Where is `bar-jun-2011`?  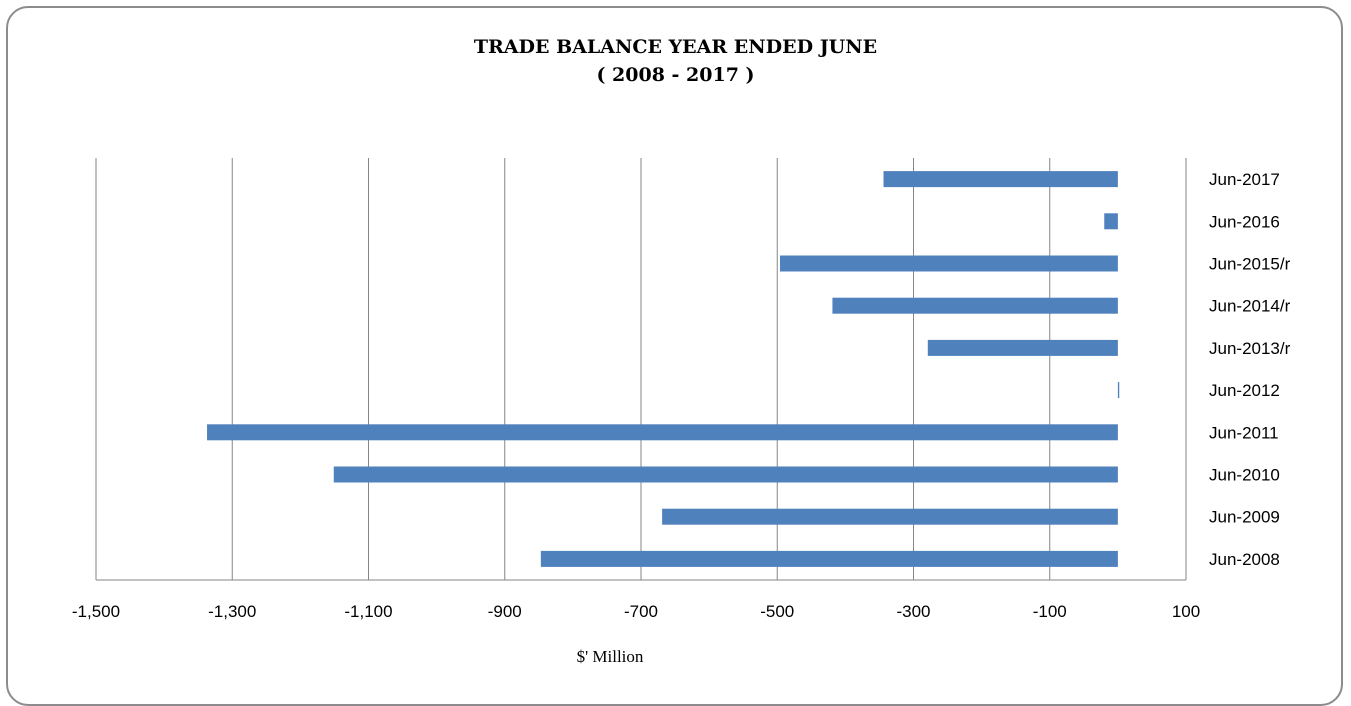
bar-jun-2011 is located at coordinates (662, 432).